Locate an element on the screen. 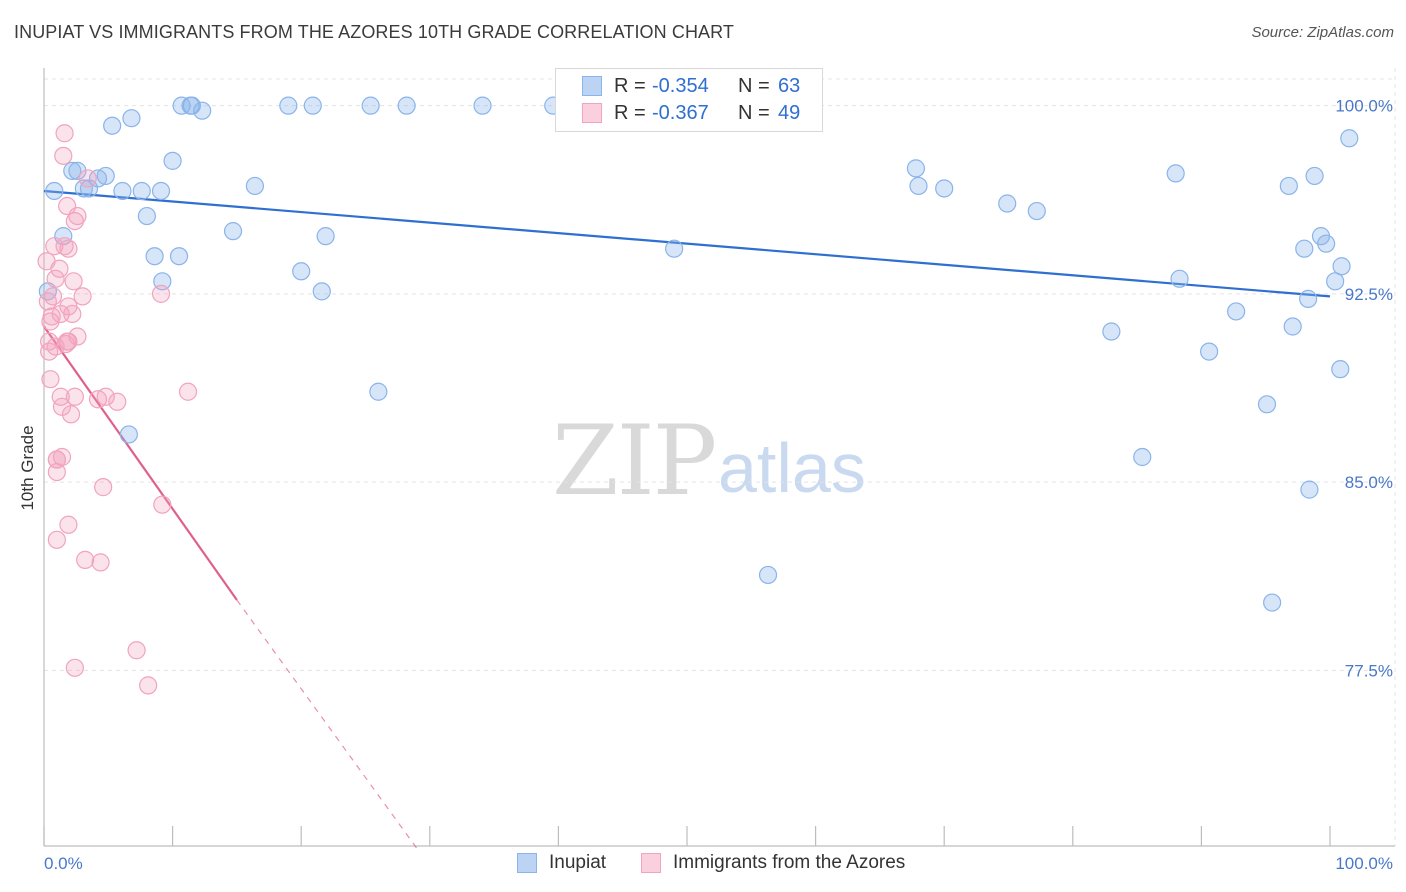  bottom-legend-label-inupiat: Inupiat is located at coordinates (578, 862).